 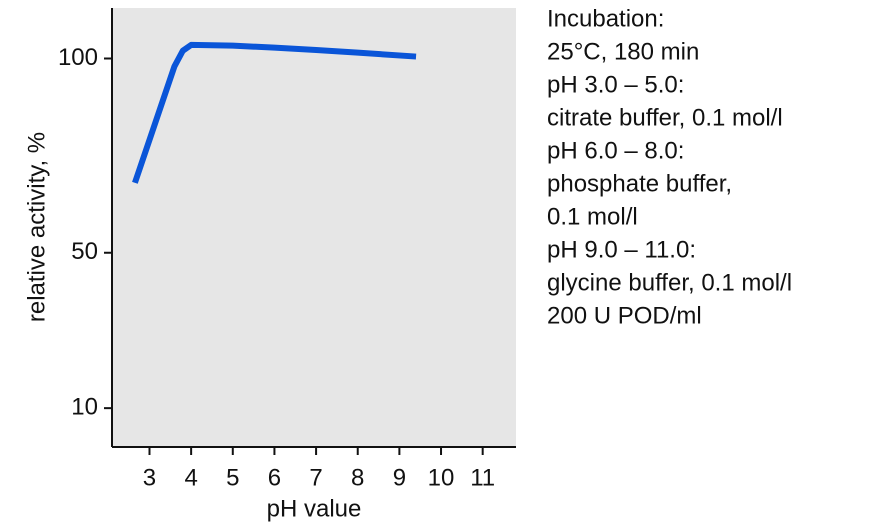 What do you see at coordinates (357, 477) in the screenshot?
I see `x-tick-label: 8` at bounding box center [357, 477].